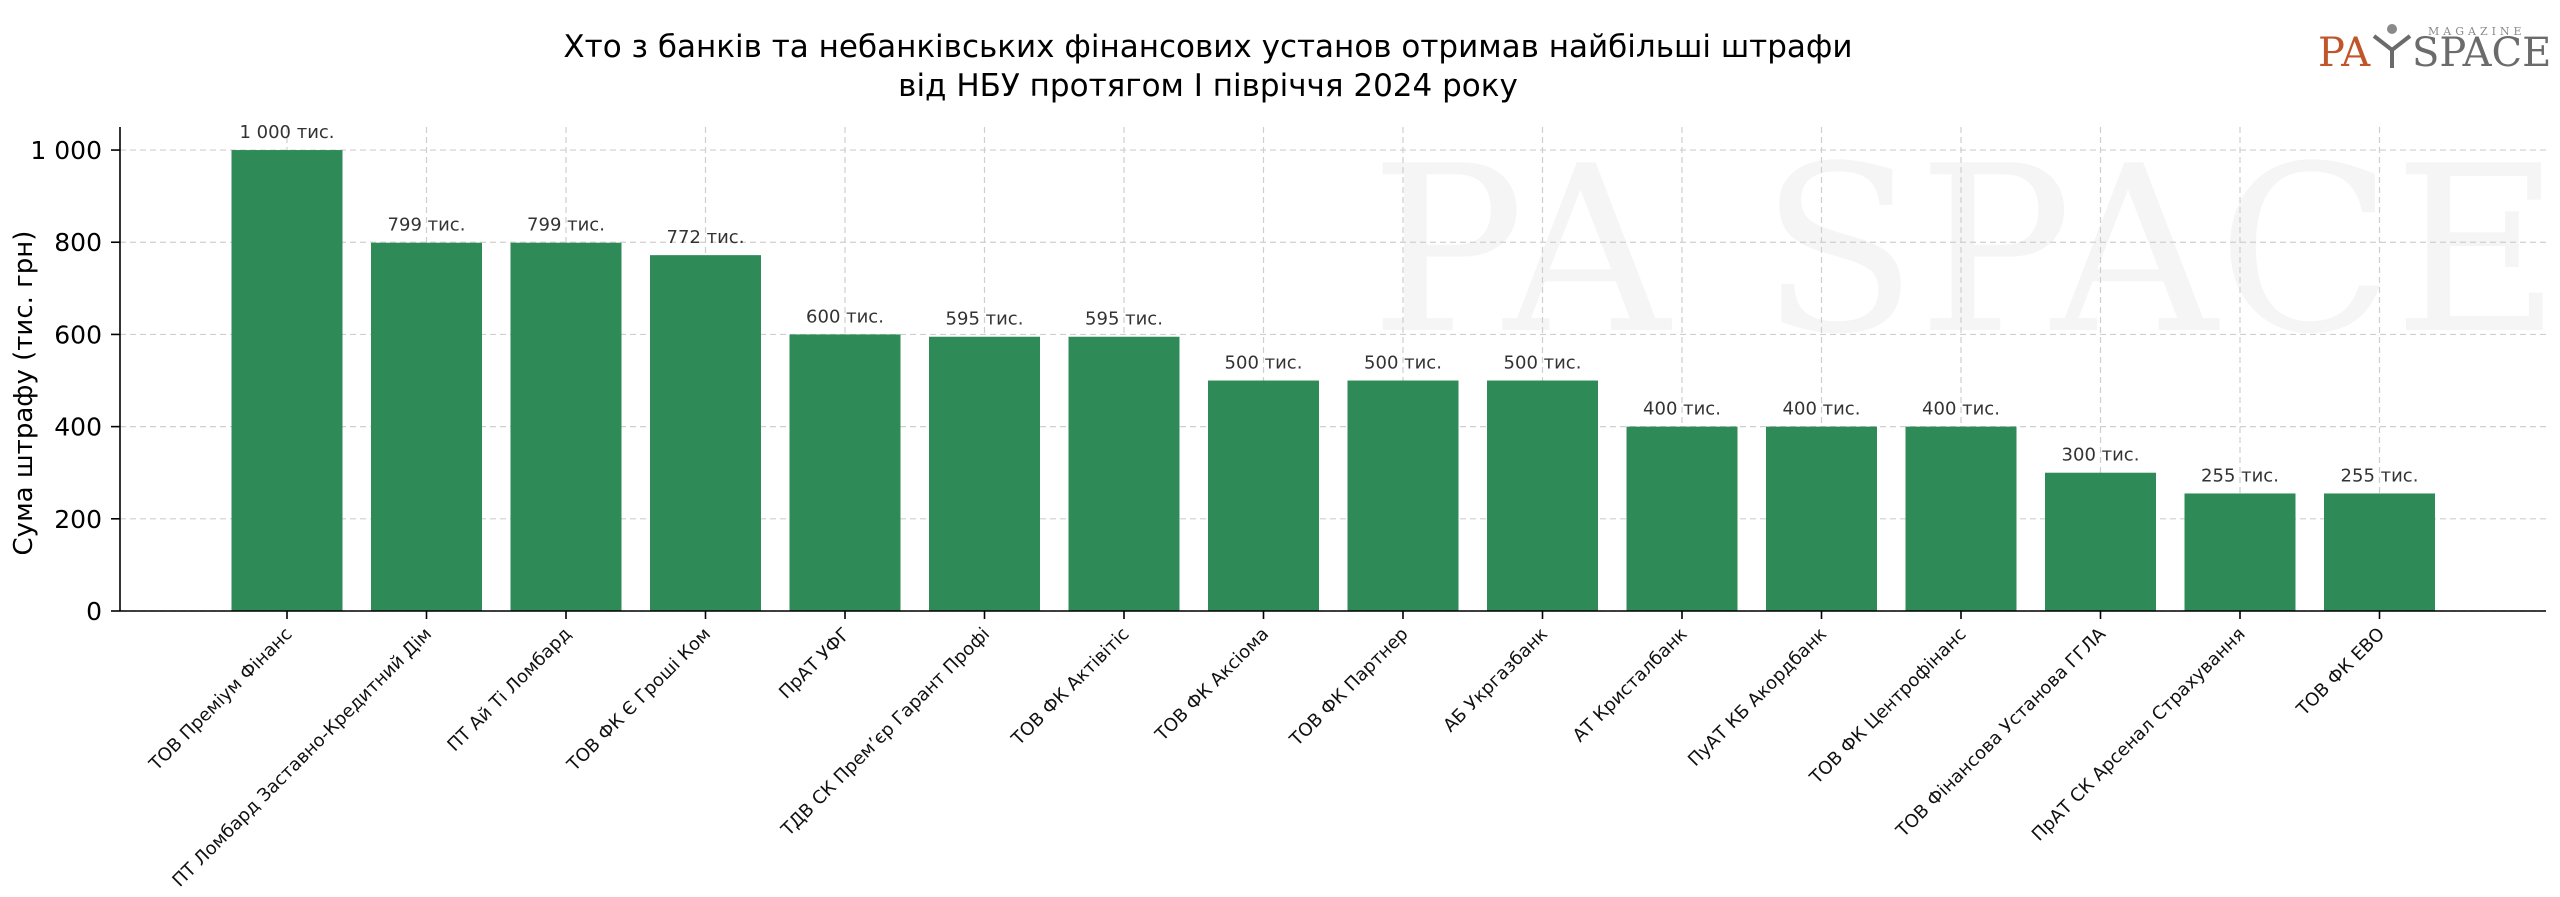 The width and height of the screenshot is (2560, 897). What do you see at coordinates (706, 237) in the screenshot?
I see `data-label: 772 тис.` at bounding box center [706, 237].